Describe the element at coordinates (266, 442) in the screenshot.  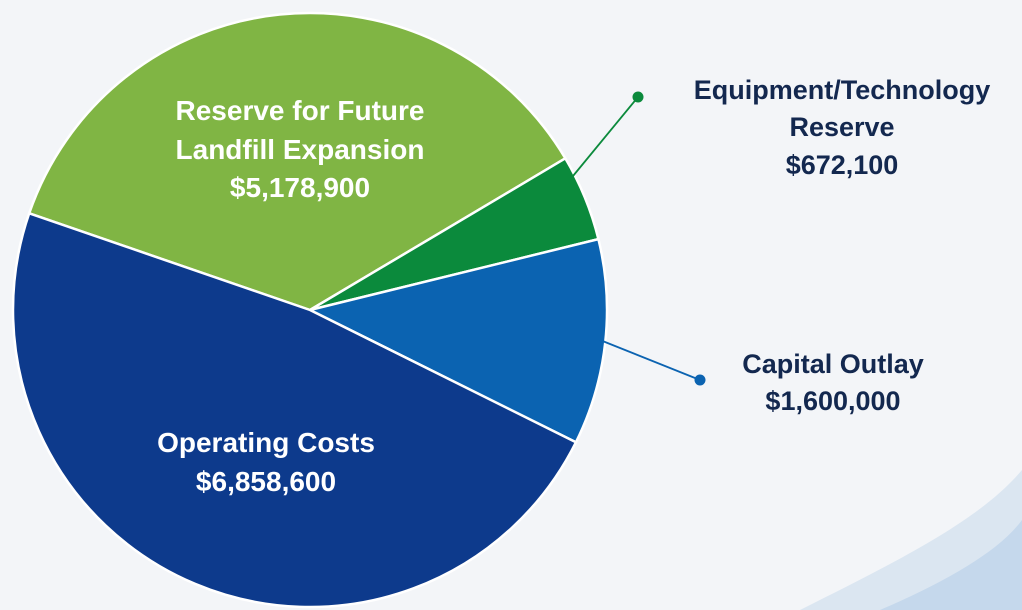
I see `category-label: Operating Costs` at that location.